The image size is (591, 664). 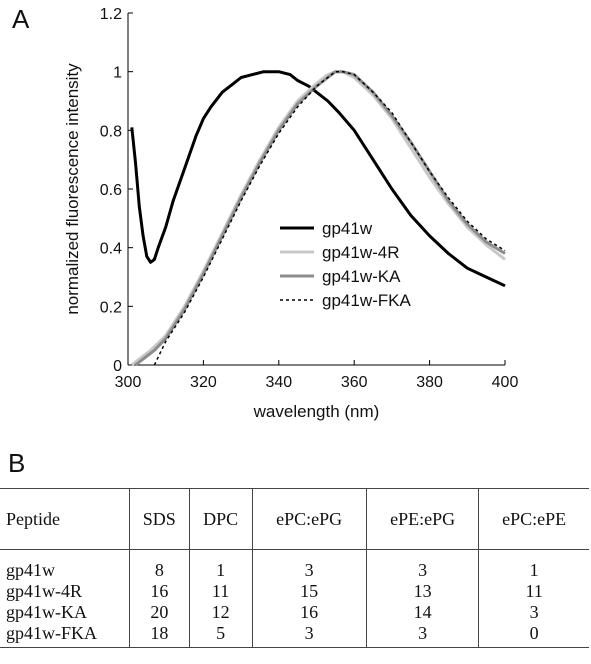 What do you see at coordinates (111, 190) in the screenshot?
I see `y-tick-label: 0.6` at bounding box center [111, 190].